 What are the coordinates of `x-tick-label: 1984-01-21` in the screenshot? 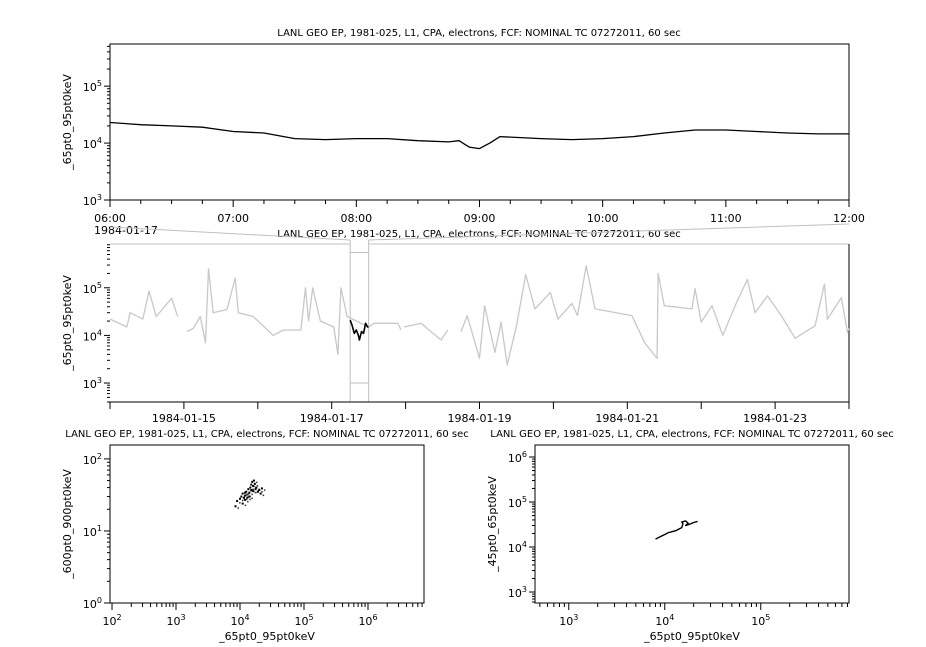 It's located at (627, 418).